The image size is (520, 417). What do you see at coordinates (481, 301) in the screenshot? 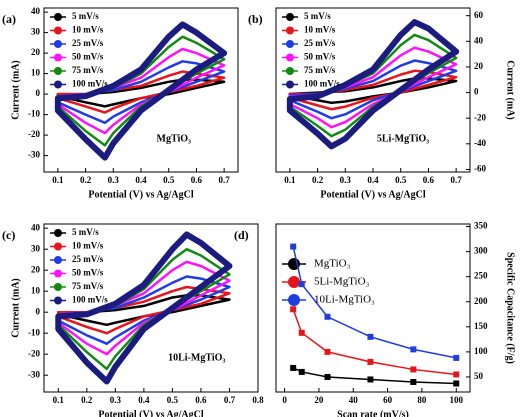
I see `y-tick-label: 200` at bounding box center [481, 301].